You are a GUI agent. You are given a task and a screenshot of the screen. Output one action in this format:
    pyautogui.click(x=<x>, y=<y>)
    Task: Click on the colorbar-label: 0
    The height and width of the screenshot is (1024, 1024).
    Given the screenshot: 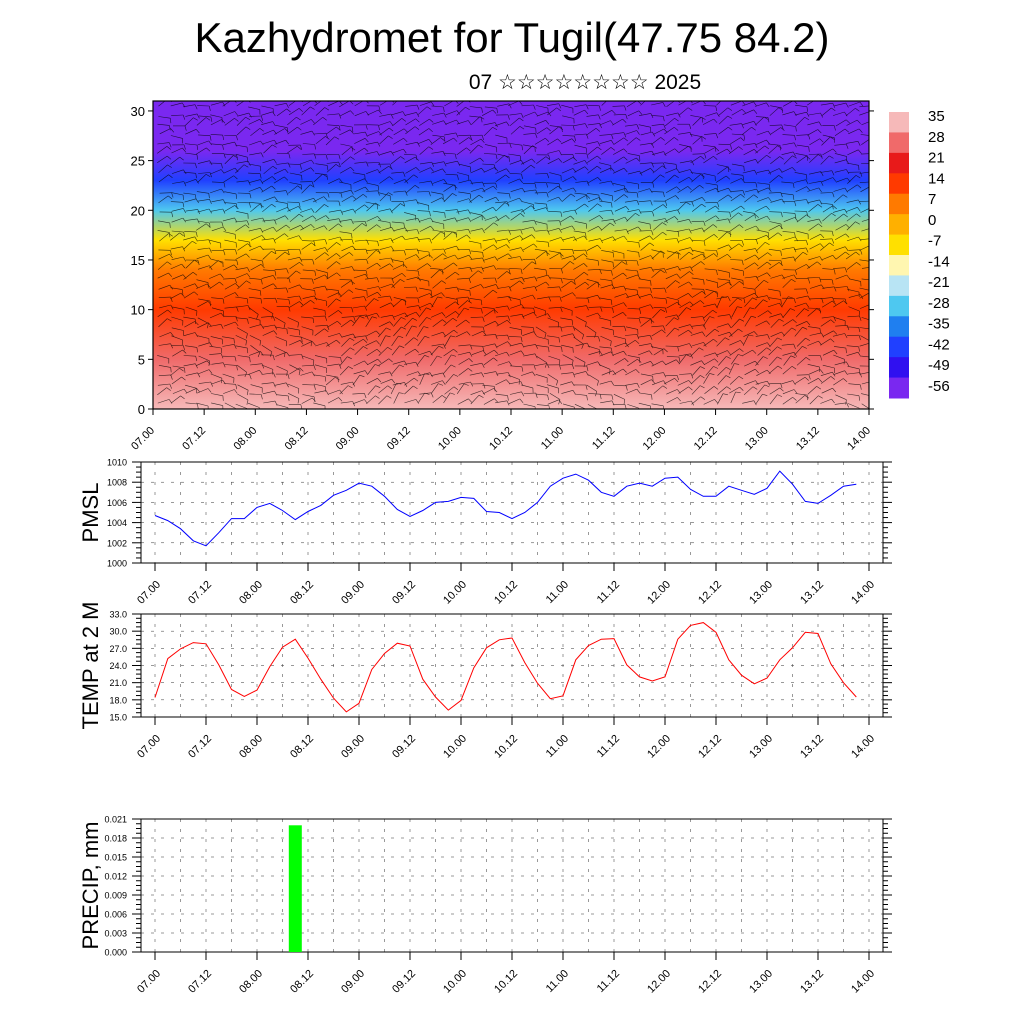 What is the action you would take?
    pyautogui.click(x=932, y=220)
    